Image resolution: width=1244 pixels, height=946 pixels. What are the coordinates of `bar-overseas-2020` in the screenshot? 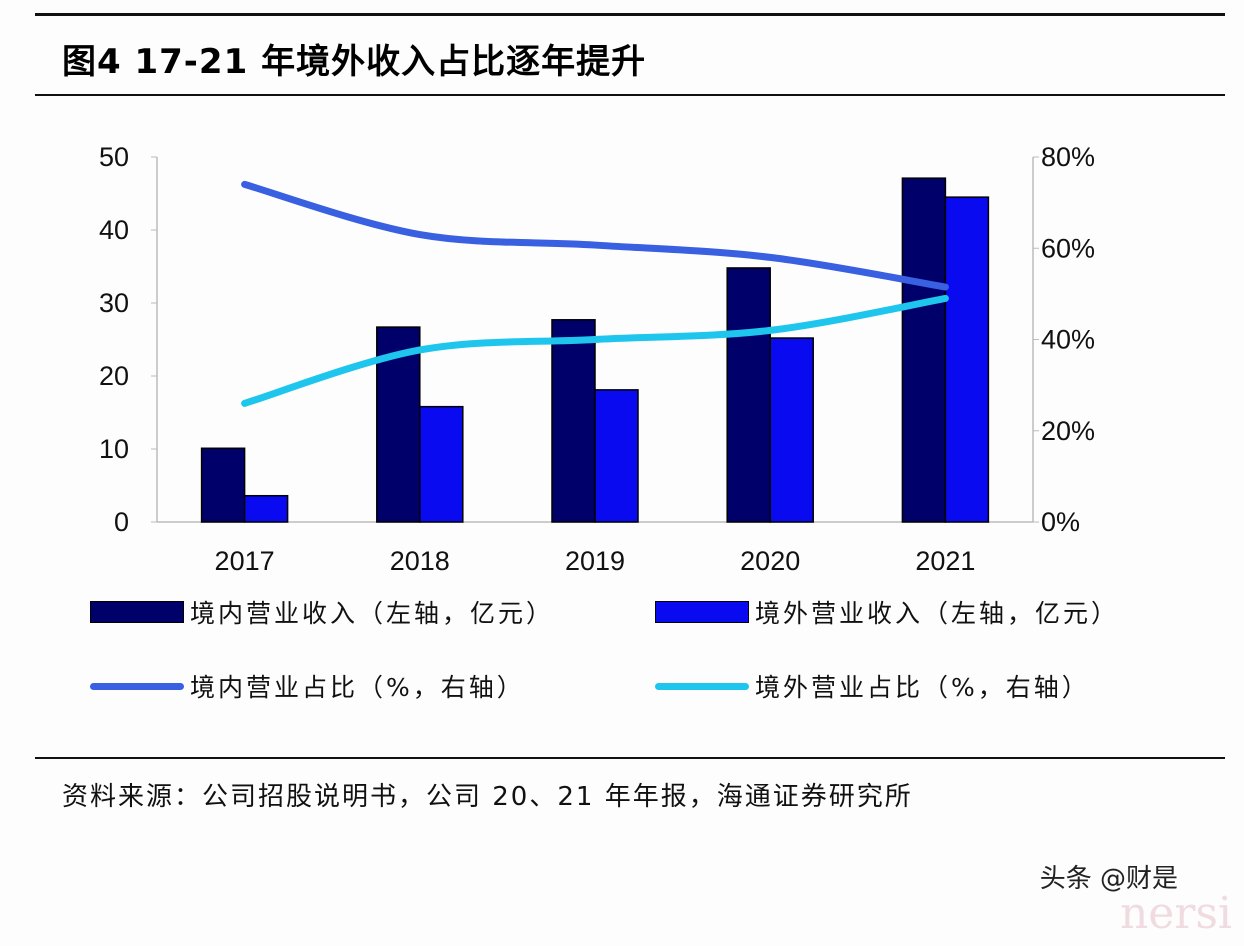 It's located at (791, 430).